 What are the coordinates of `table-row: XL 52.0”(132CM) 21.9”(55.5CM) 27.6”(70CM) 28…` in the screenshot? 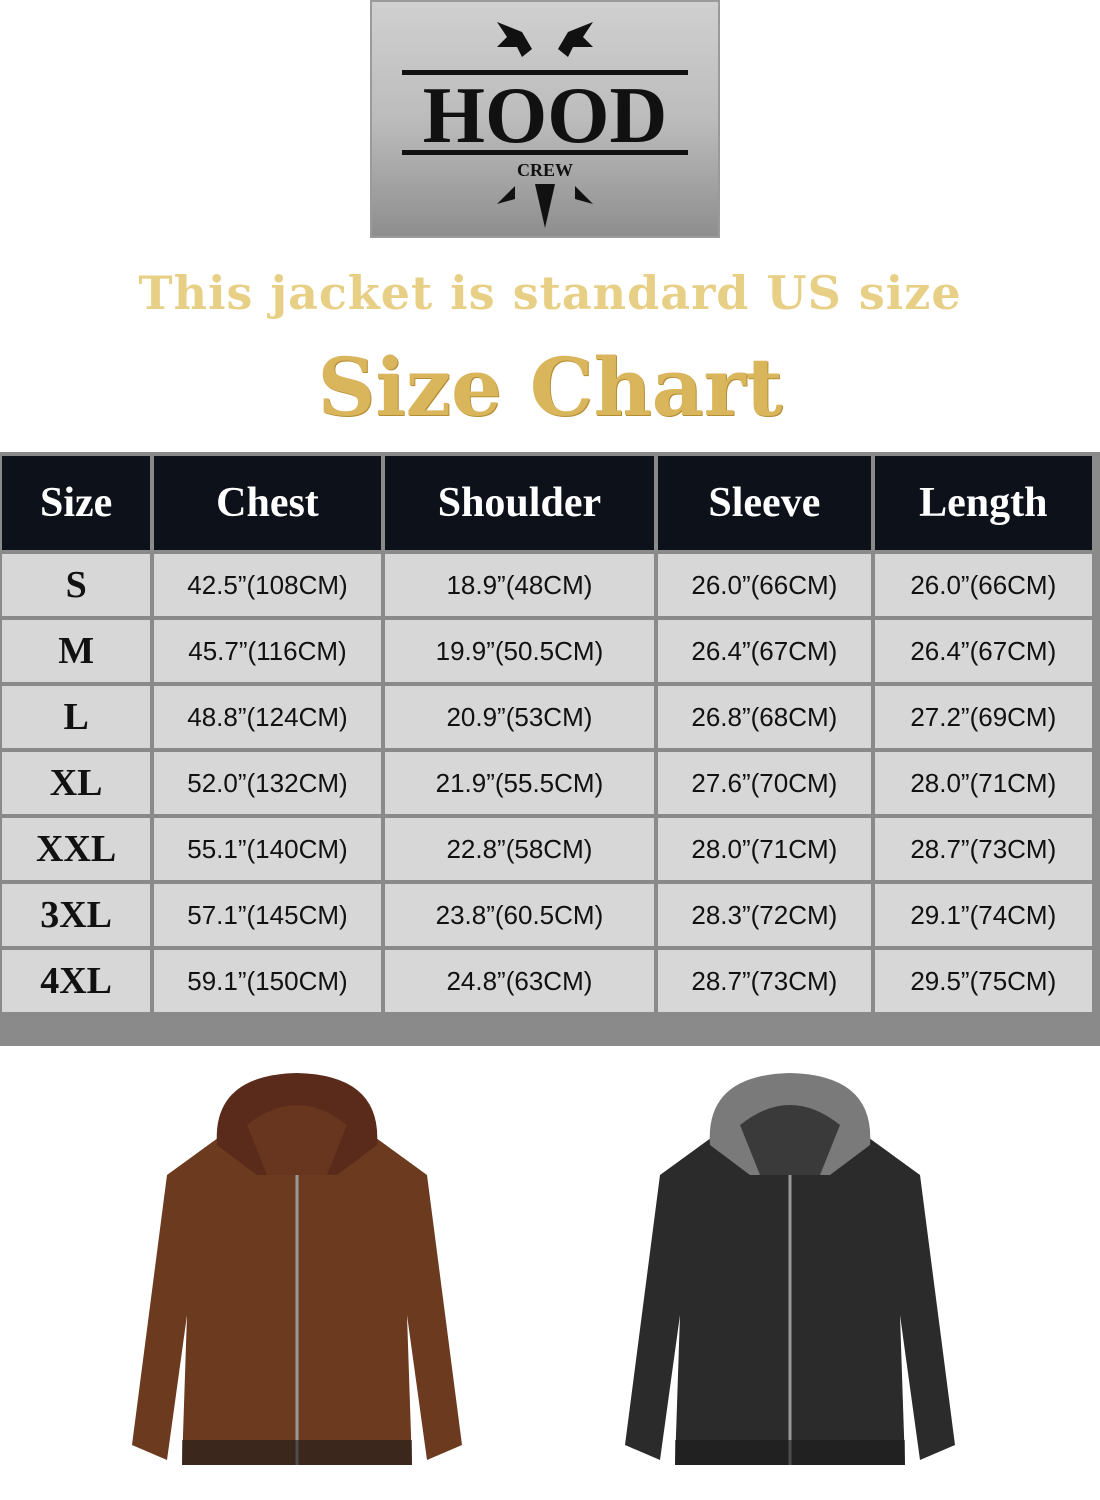 It's located at (547, 783).